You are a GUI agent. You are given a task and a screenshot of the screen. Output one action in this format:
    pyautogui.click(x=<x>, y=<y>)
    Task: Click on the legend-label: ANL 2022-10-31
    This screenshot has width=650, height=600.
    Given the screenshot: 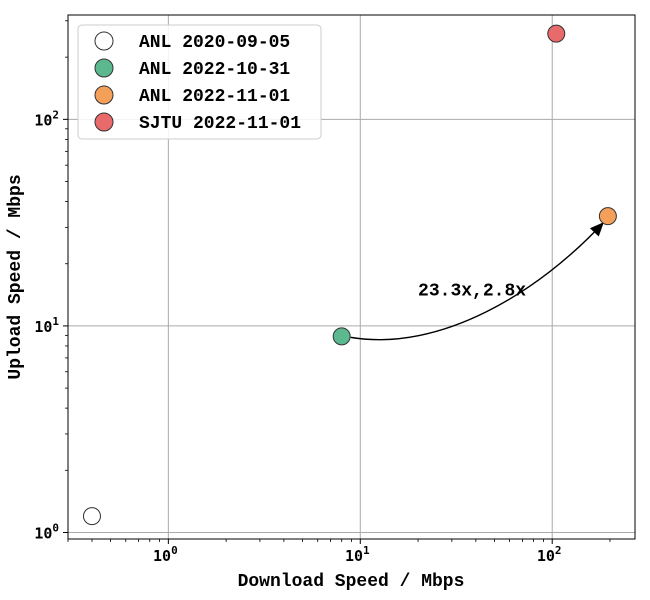 What is the action you would take?
    pyautogui.click(x=214, y=70)
    